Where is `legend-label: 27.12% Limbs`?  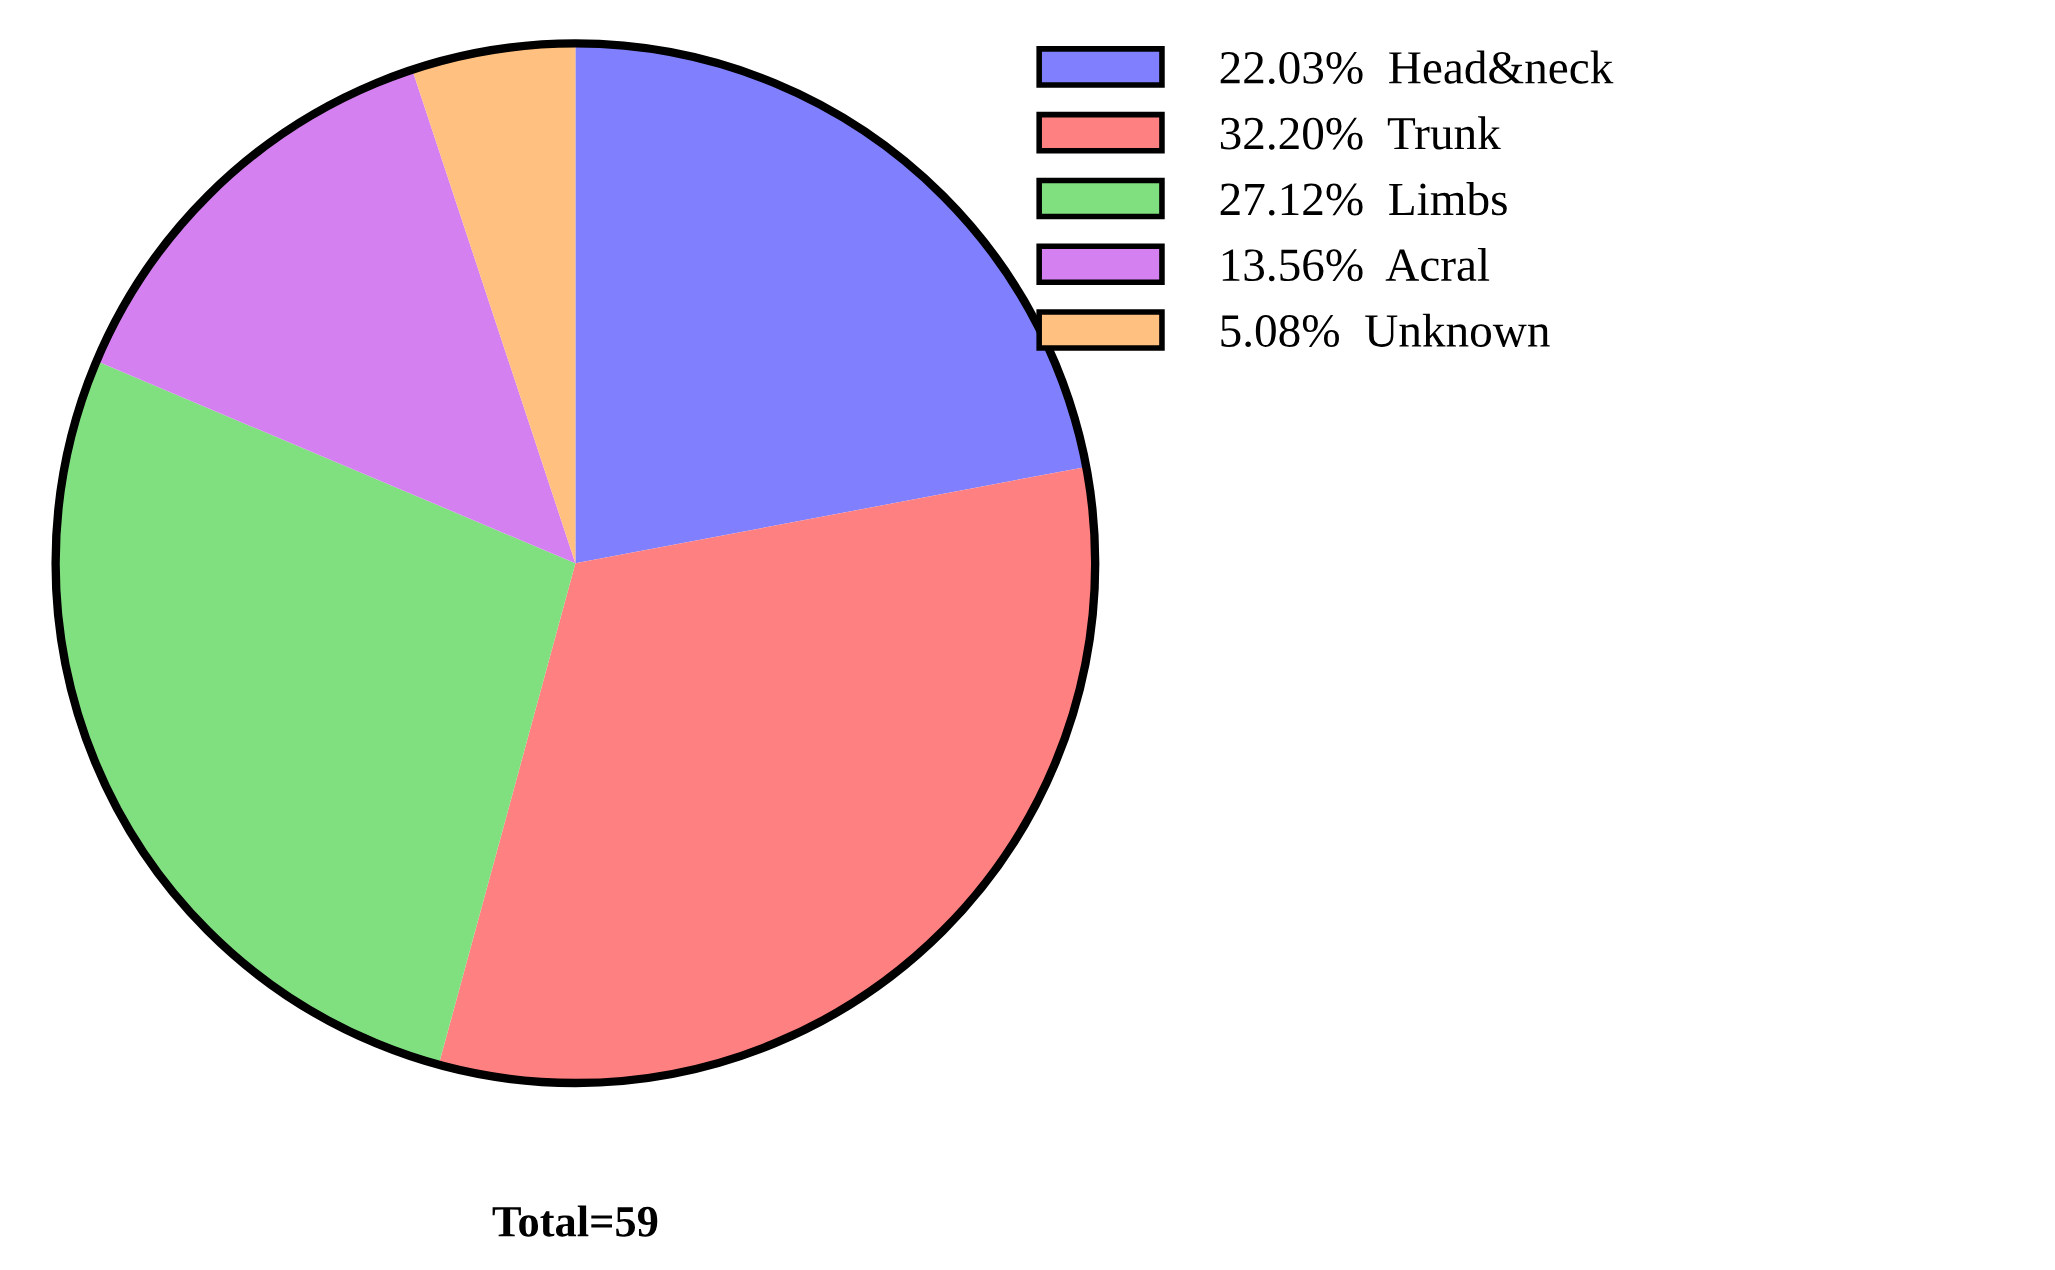 legend-label: 27.12% Limbs is located at coordinates (1363, 199).